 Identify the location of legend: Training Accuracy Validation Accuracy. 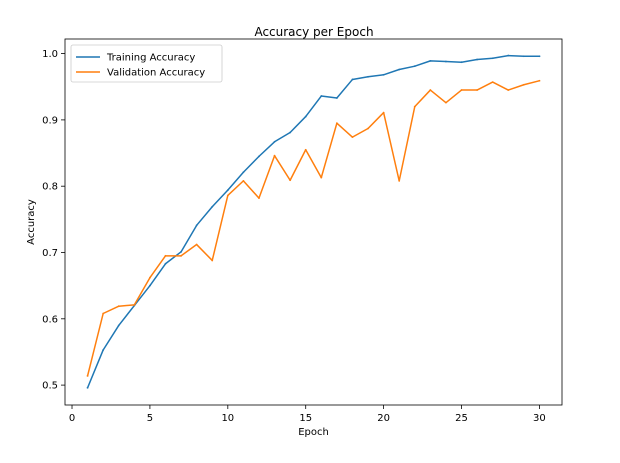
(146, 63).